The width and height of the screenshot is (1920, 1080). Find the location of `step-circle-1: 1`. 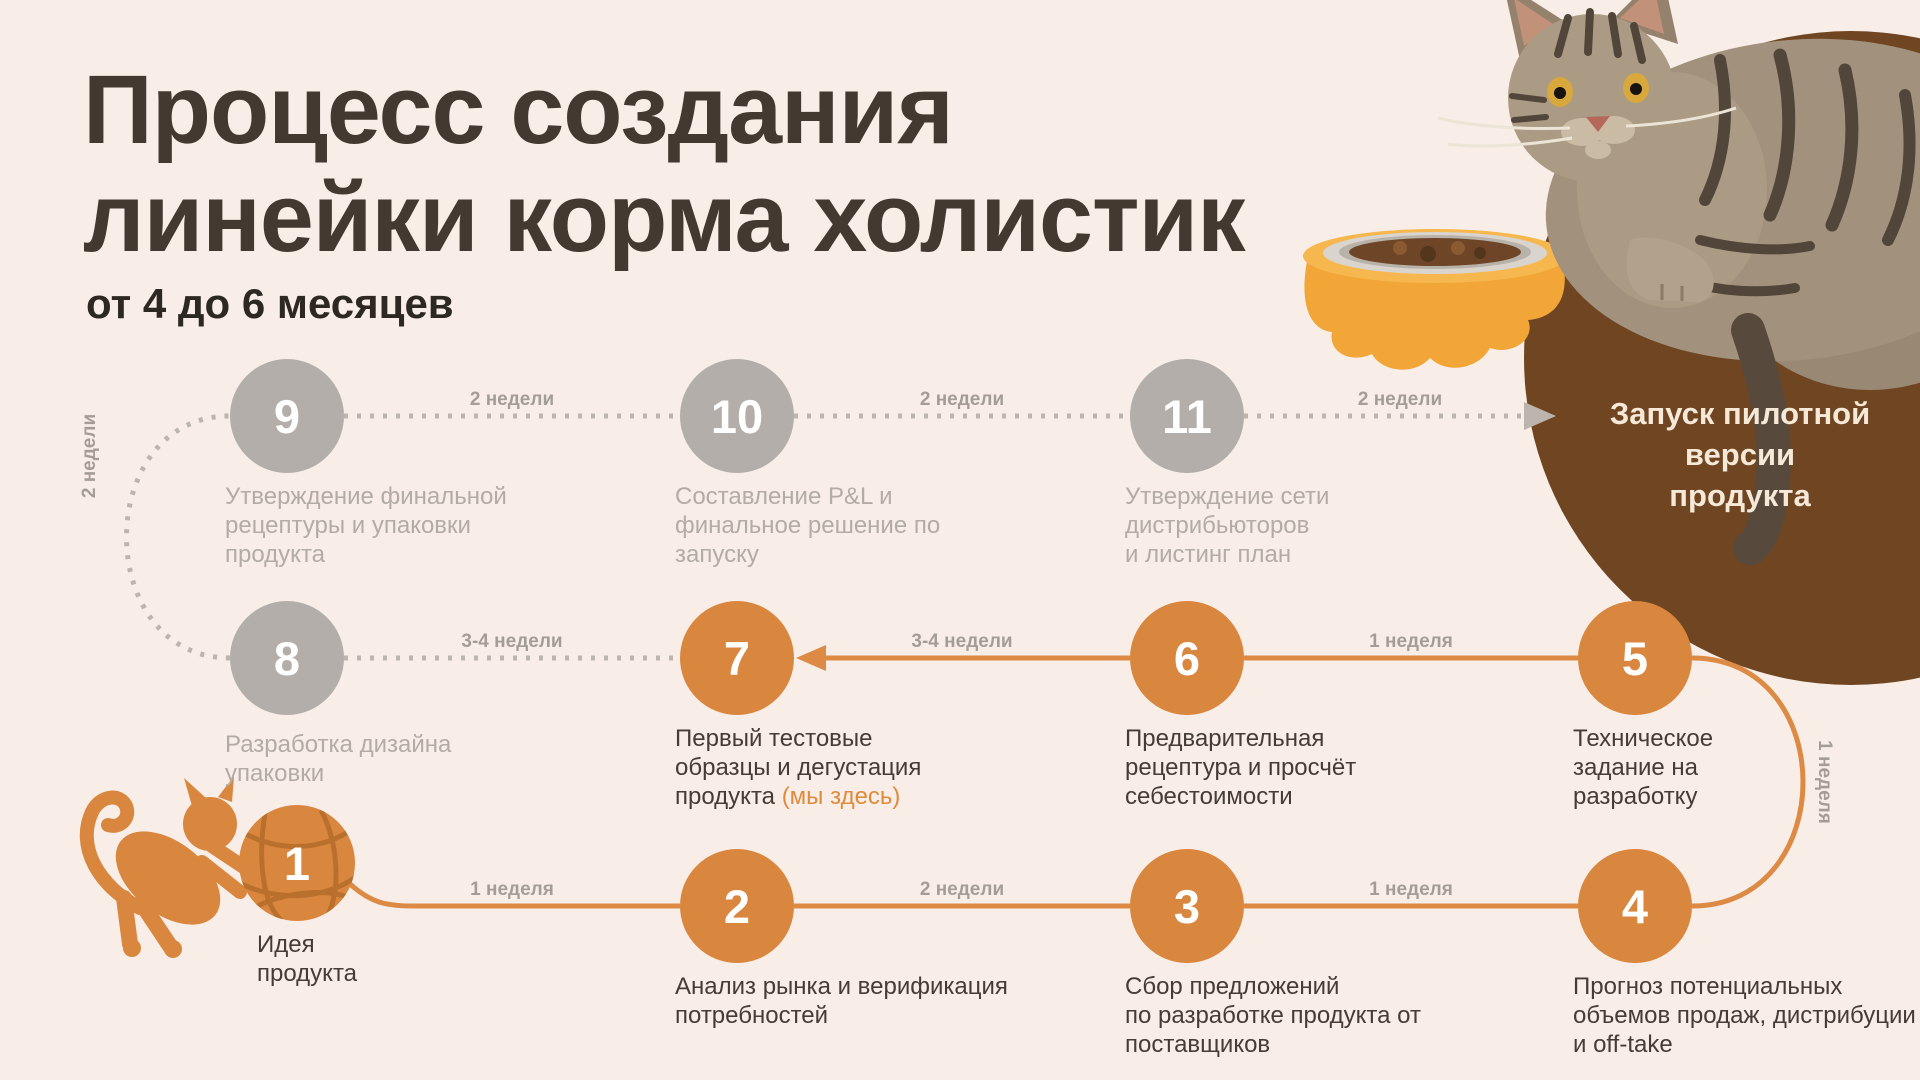

step-circle-1: 1 is located at coordinates (297, 863).